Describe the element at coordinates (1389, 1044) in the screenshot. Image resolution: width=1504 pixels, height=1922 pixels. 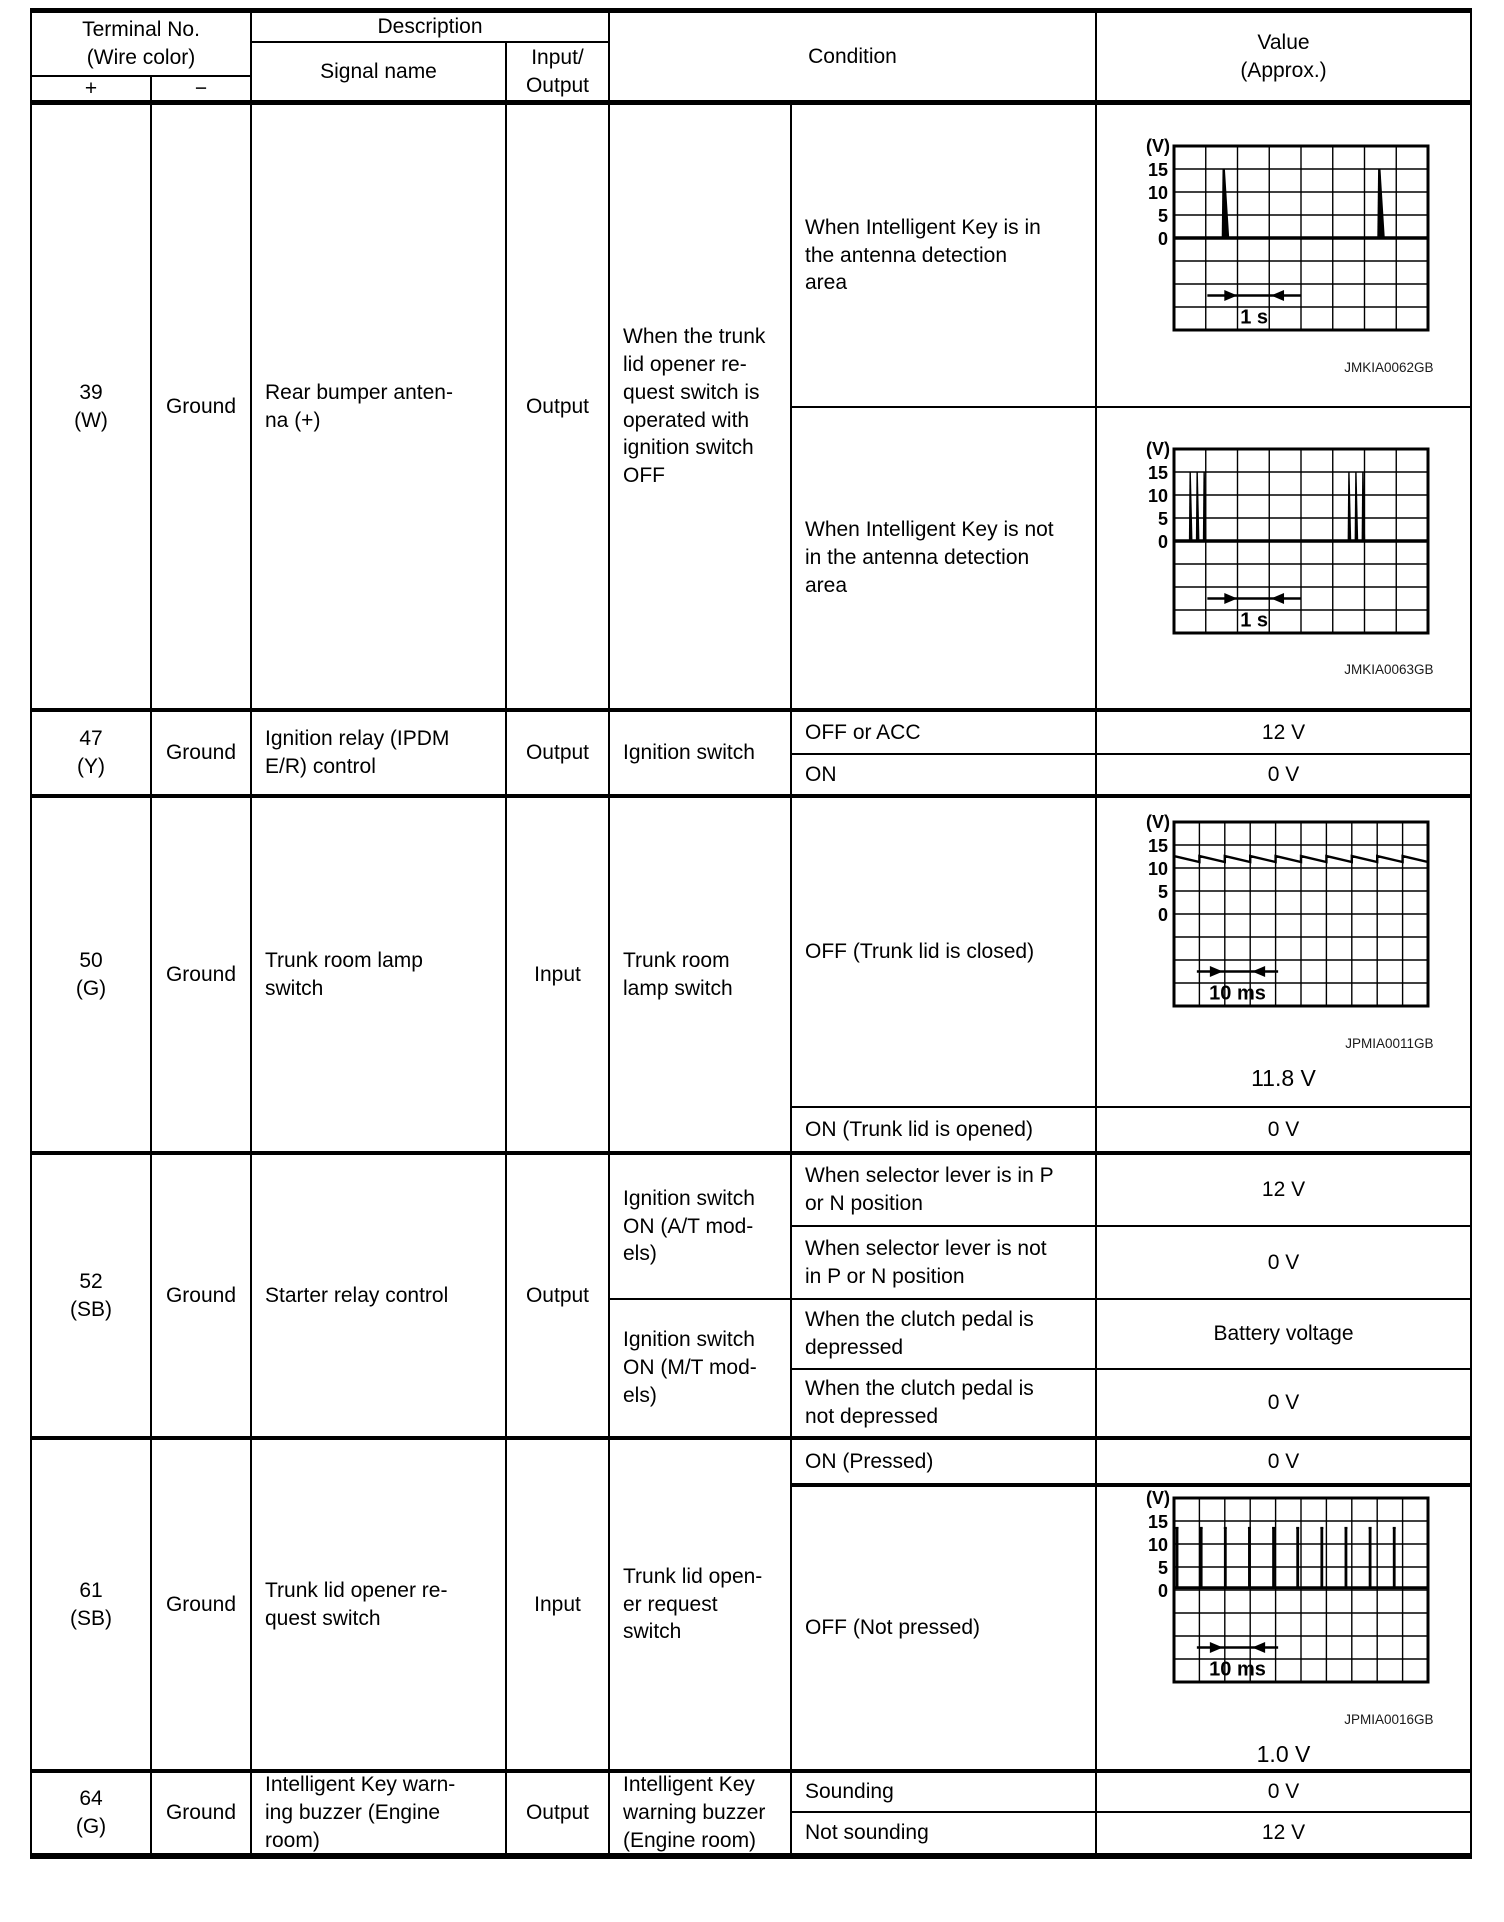
I see `waveform-caption: JPMIA0011GB` at that location.